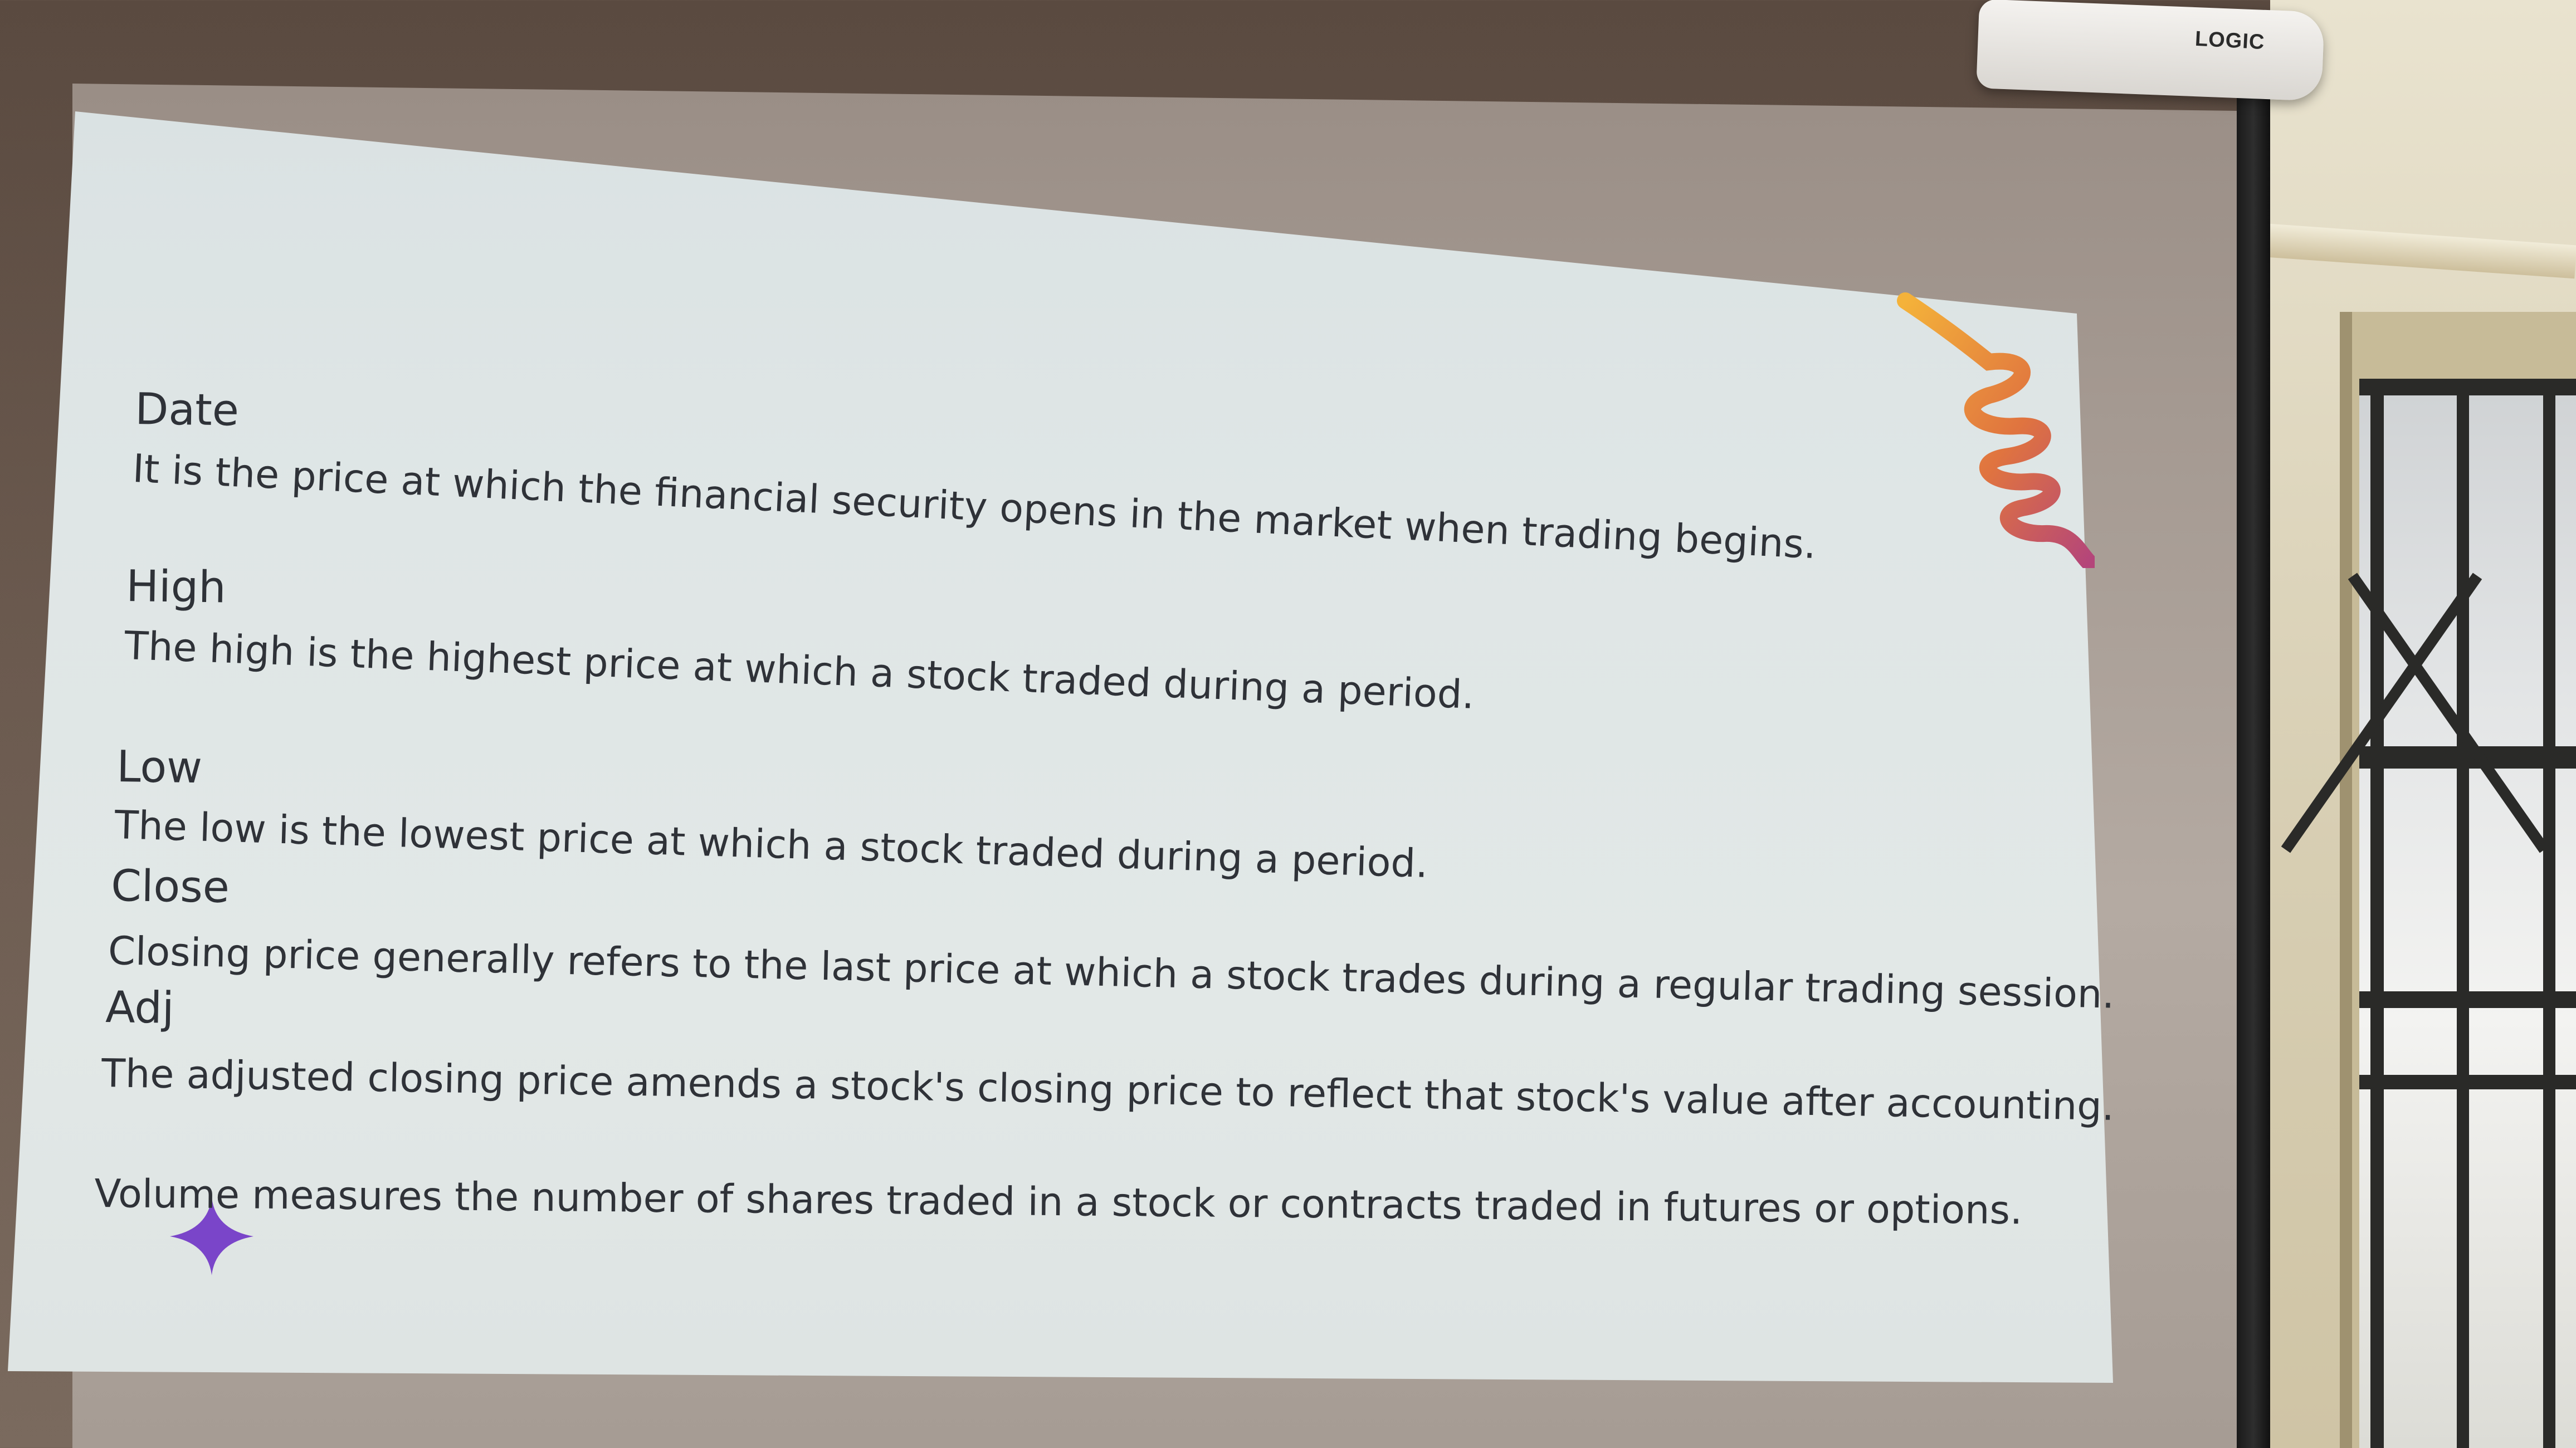 The image size is (2576, 1448). What do you see at coordinates (2428, 914) in the screenshot?
I see `window-grille` at bounding box center [2428, 914].